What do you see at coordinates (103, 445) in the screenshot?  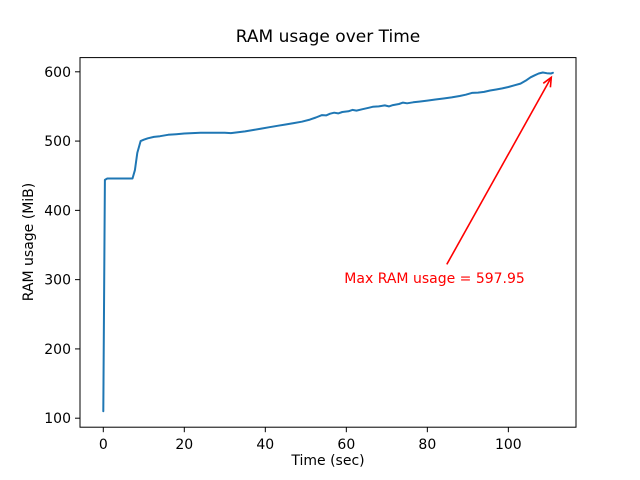 I see `x-tick-label: 0` at bounding box center [103, 445].